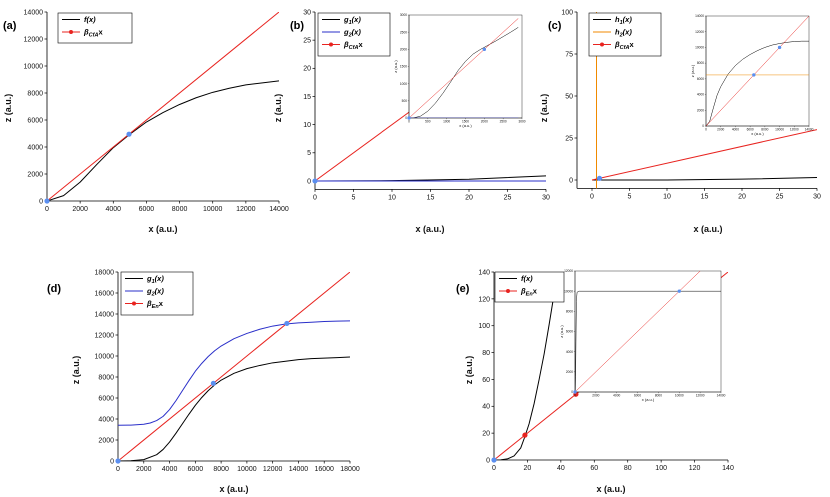  I want to click on panel-d-y-tick-label: 18000, so click(105, 272).